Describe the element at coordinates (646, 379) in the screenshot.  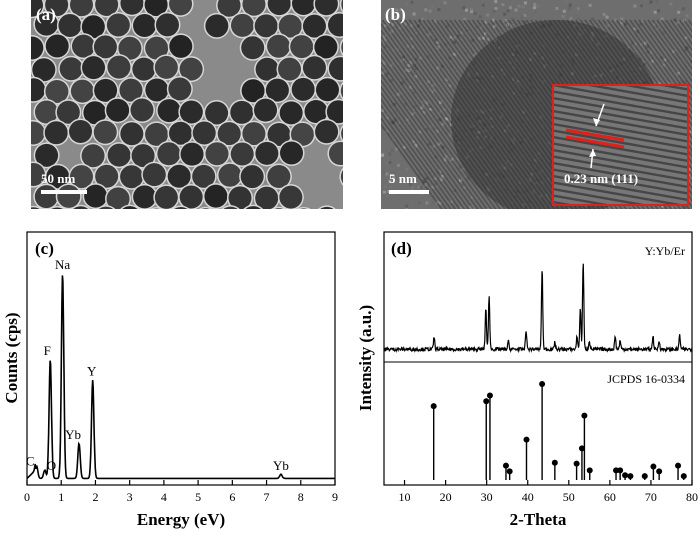
I see `series-label-reference: JCPDS 16-0334` at that location.